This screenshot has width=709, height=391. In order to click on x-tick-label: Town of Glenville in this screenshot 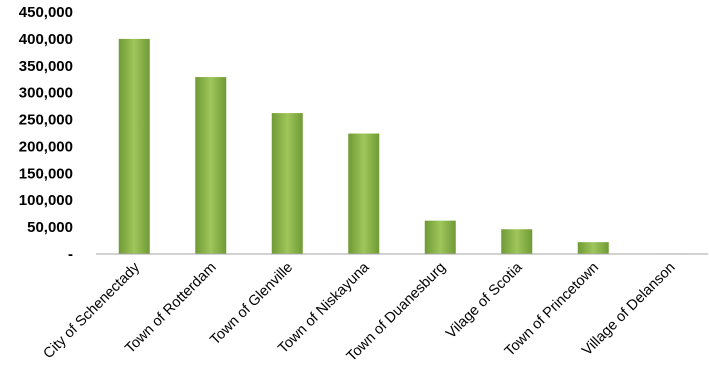, I will do `click(251, 304)`.